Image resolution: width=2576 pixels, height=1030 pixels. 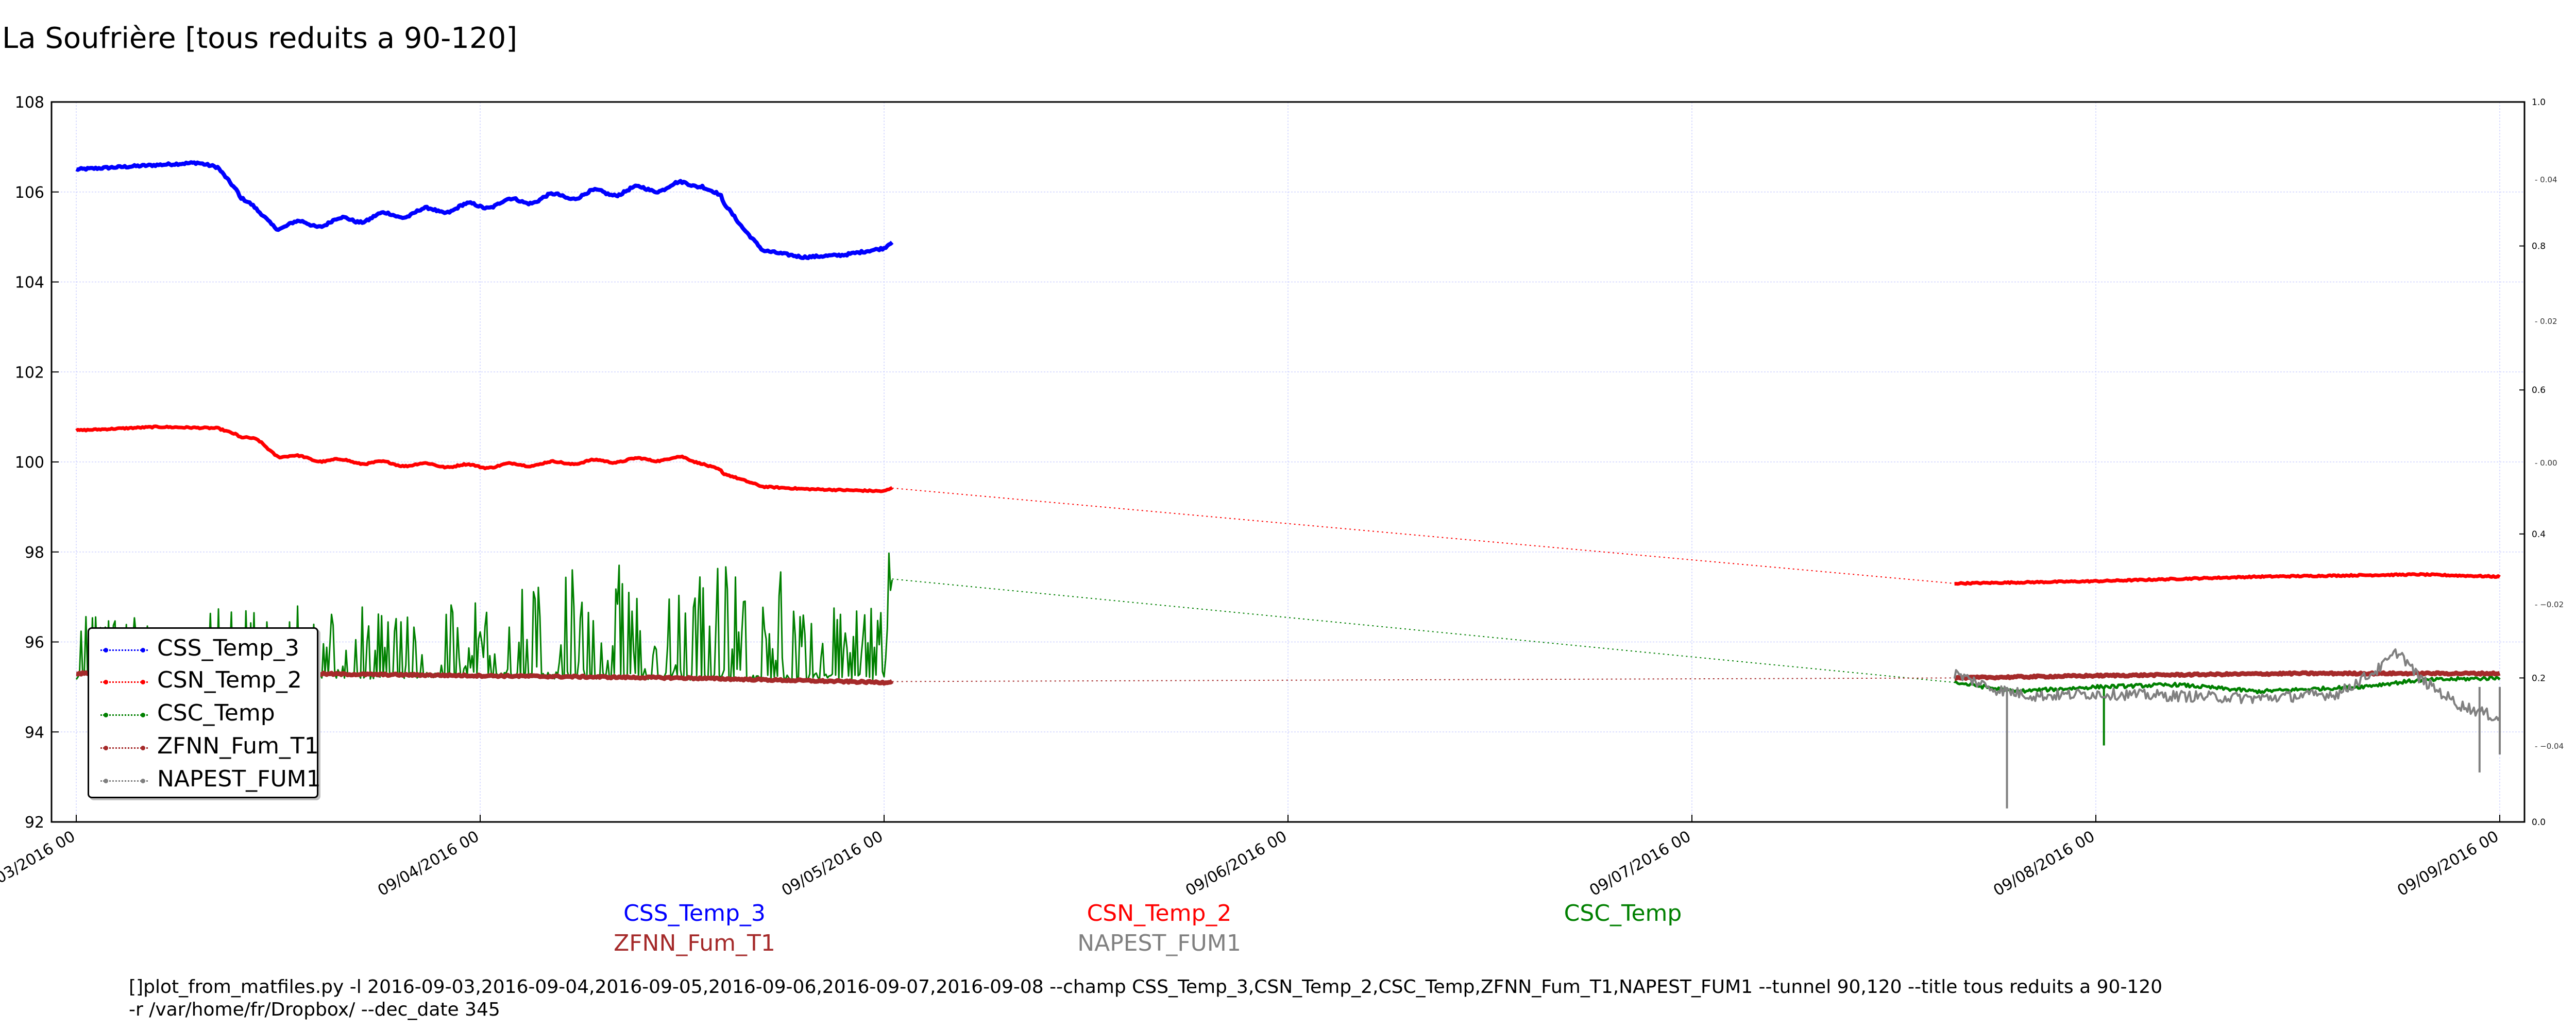 I want to click on bottom-label-napest-fum1: NAPEST_FUM1, so click(x=1159, y=943).